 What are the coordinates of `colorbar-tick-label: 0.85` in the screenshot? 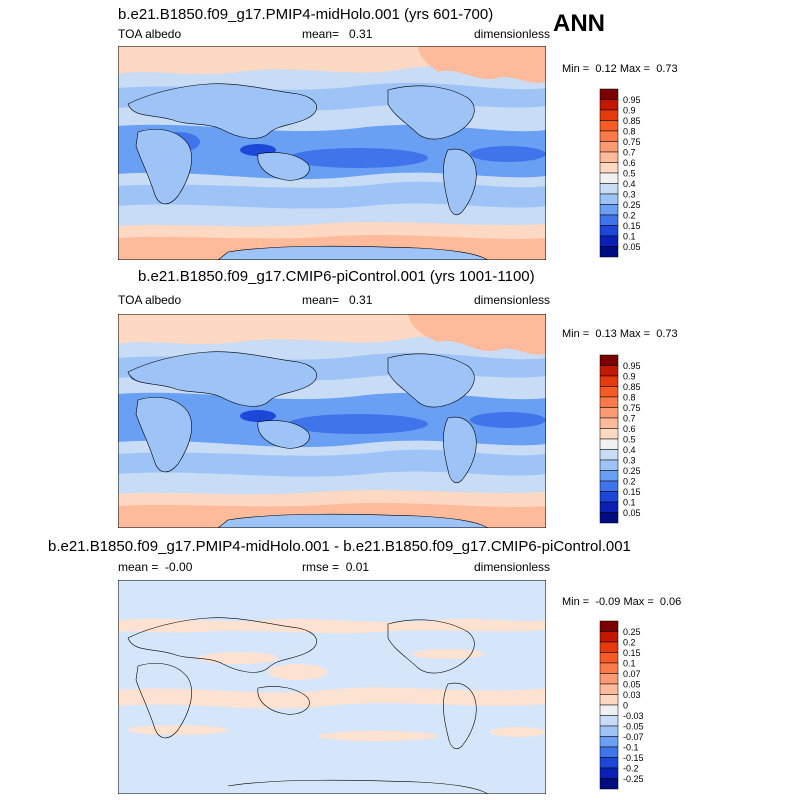 It's located at (632, 387).